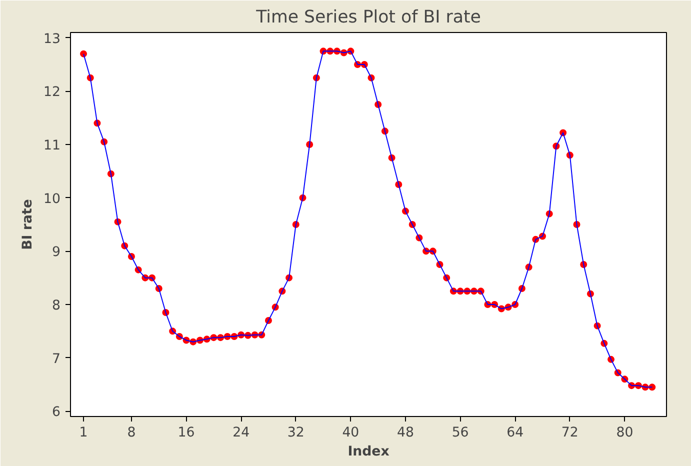 The width and height of the screenshot is (691, 466). I want to click on x-tick-label: 80, so click(625, 433).